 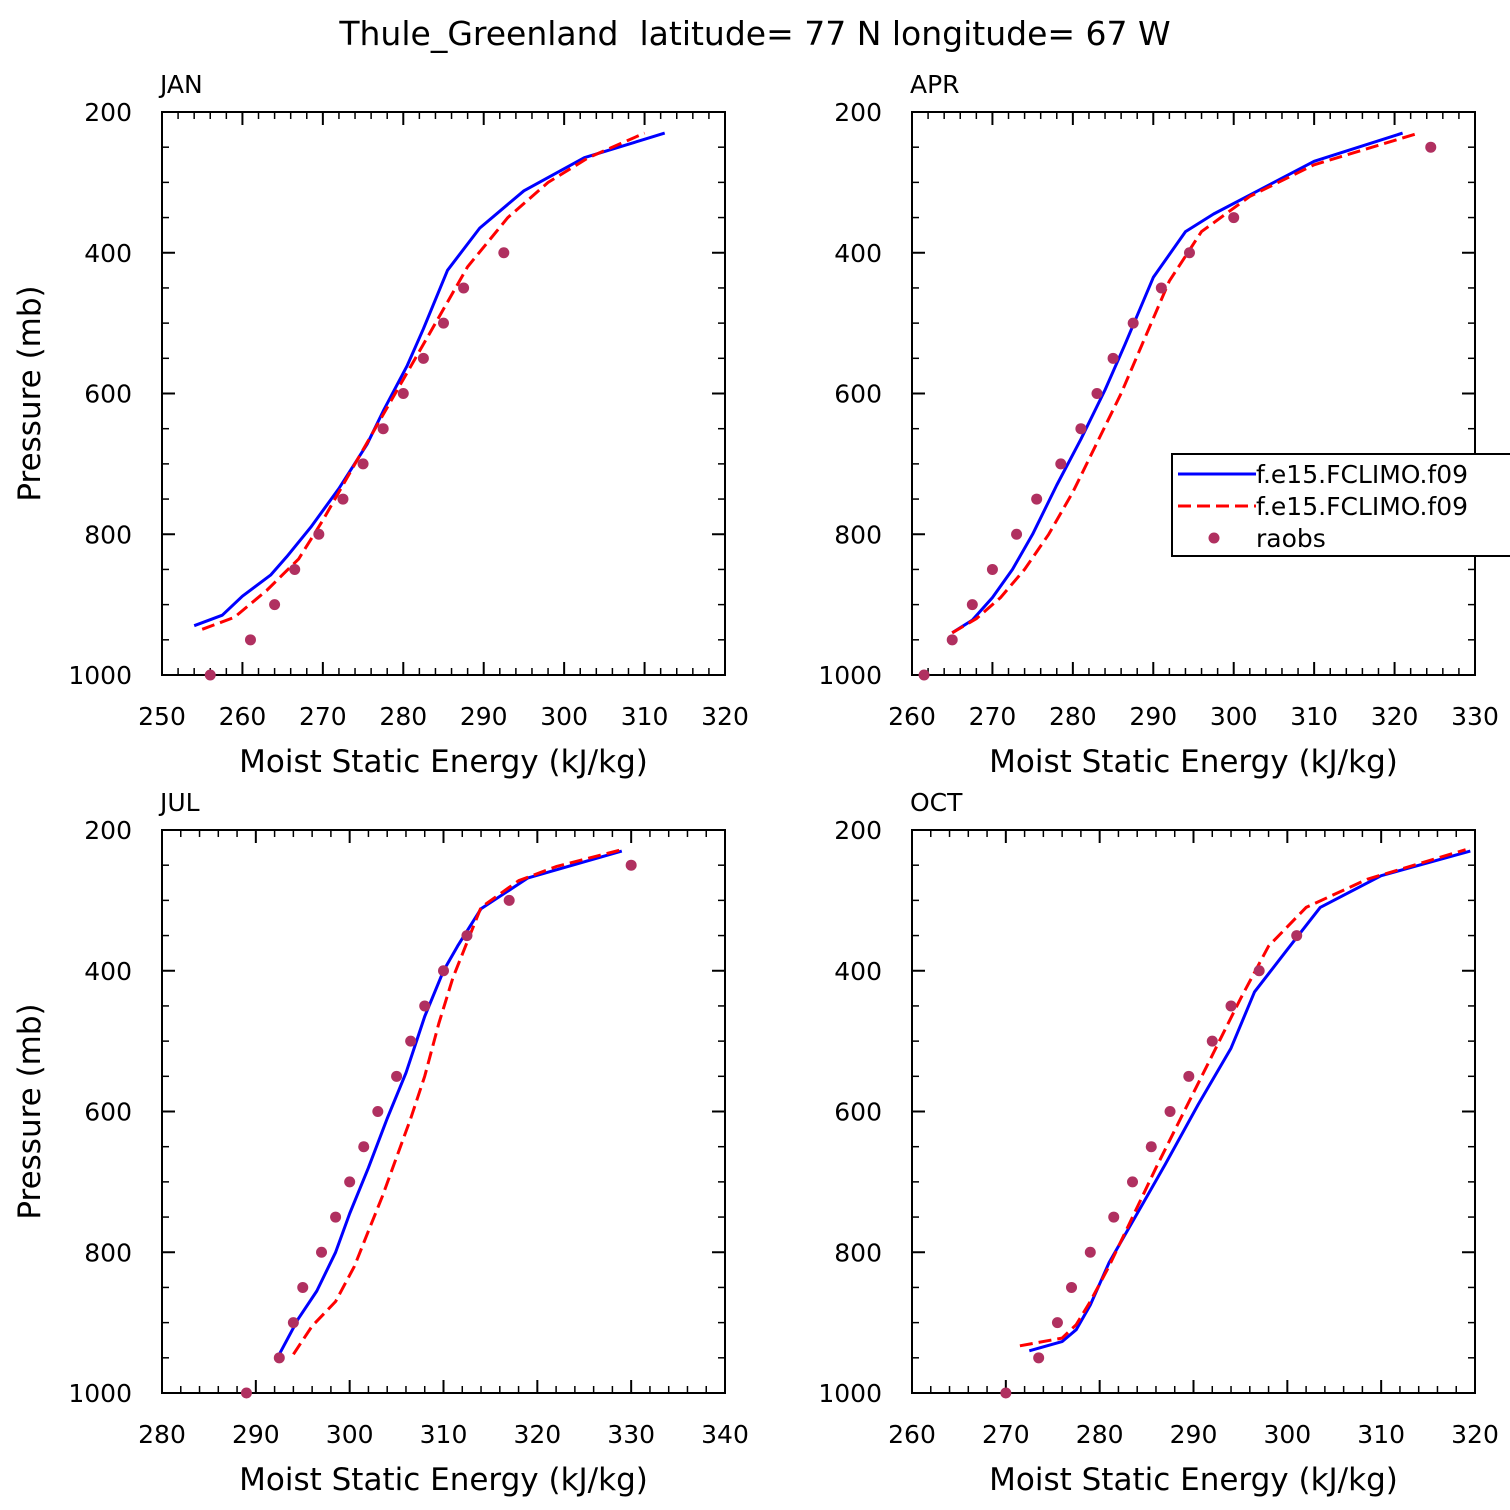 What do you see at coordinates (1214, 538) in the screenshot?
I see `legend-marker-raobs` at bounding box center [1214, 538].